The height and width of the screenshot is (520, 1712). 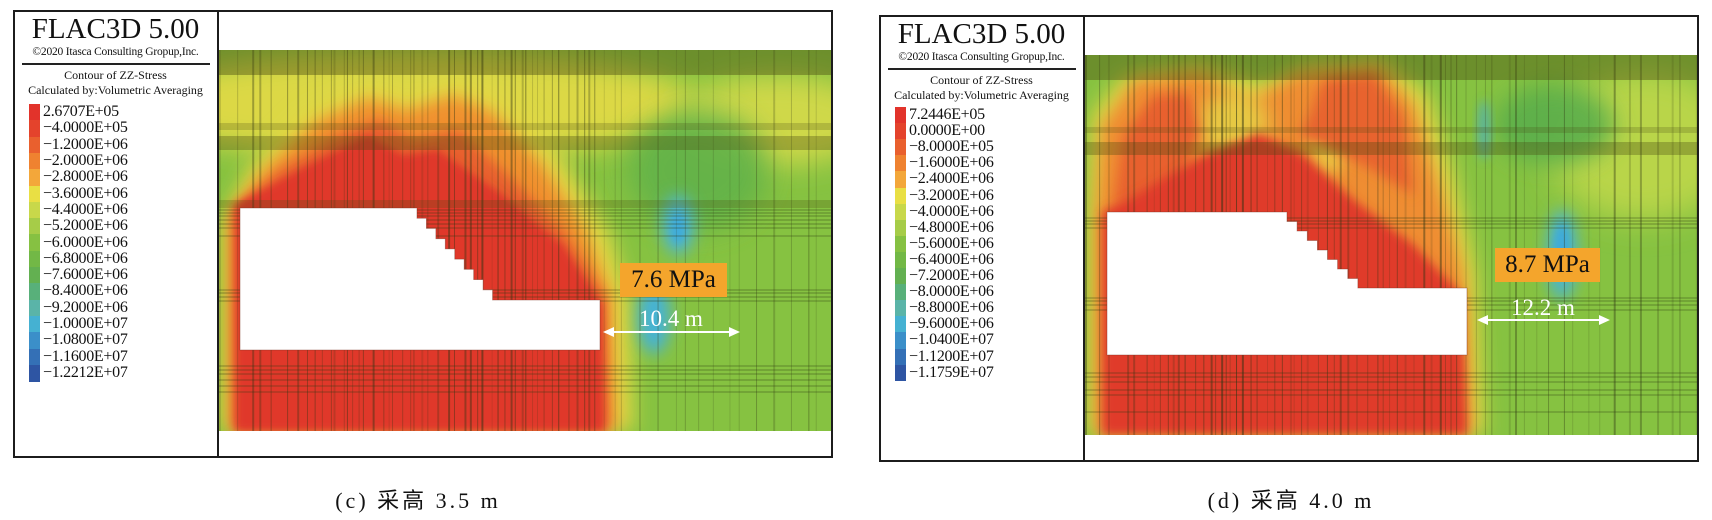 What do you see at coordinates (85, 324) in the screenshot?
I see `legend-label: −1.0000E+07` at bounding box center [85, 324].